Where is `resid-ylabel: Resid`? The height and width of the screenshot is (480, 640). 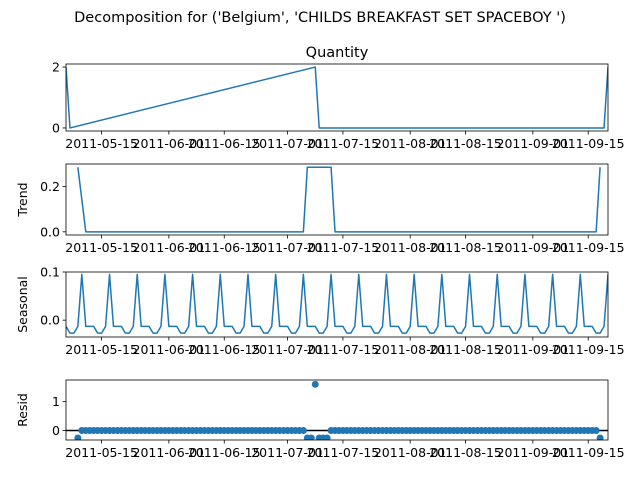
resid-ylabel: Resid is located at coordinates (22, 410).